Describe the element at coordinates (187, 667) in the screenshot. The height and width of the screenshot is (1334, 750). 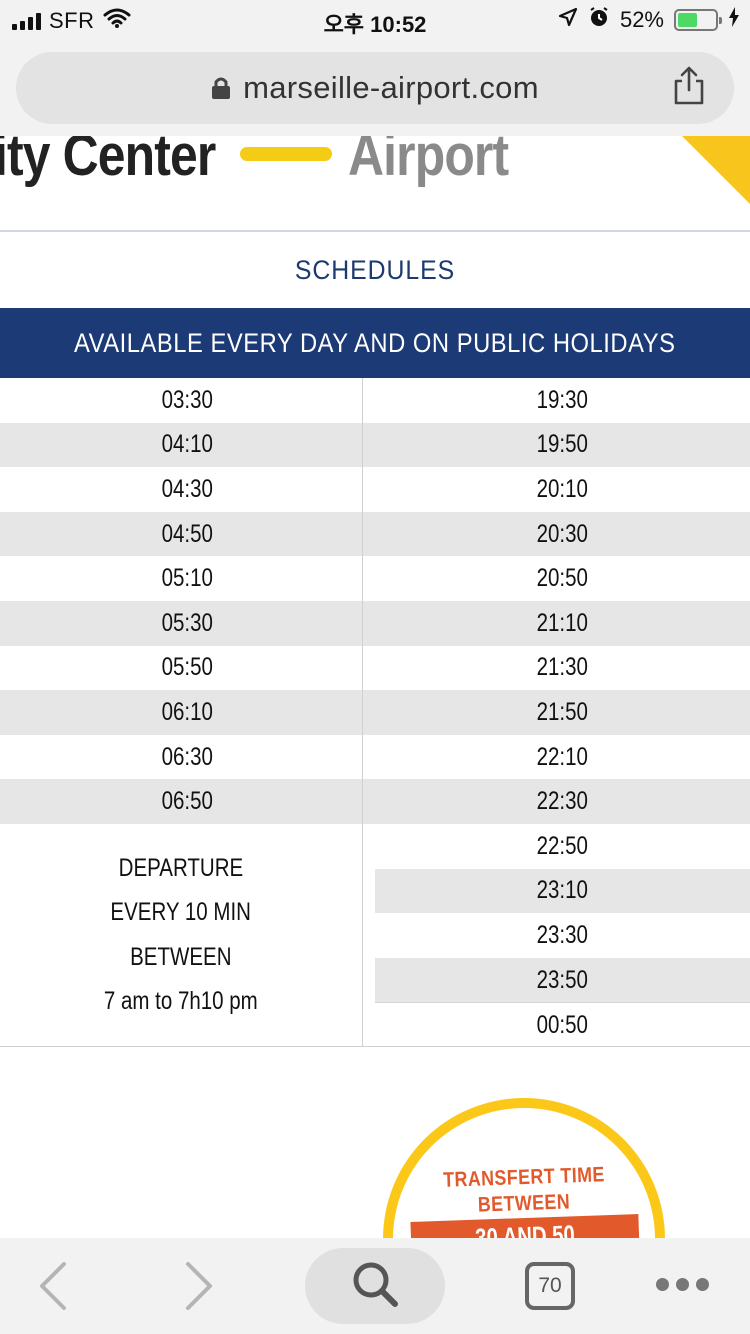
I see `left-time: 05:50` at that location.